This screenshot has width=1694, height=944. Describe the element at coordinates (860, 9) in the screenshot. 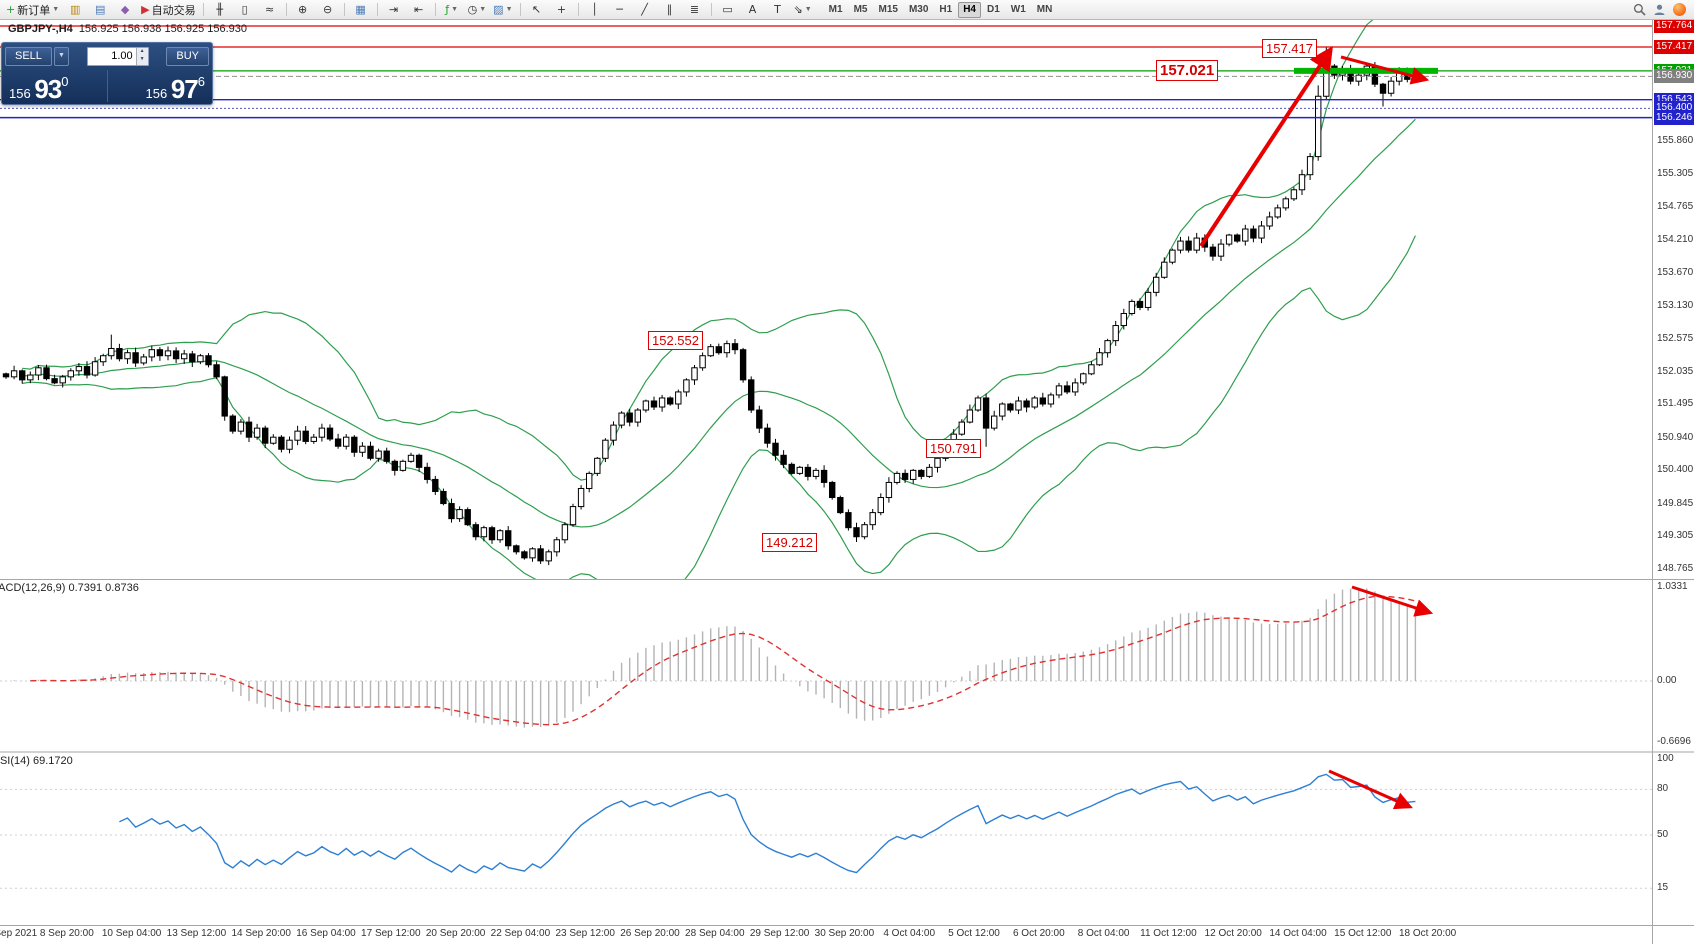

I see `timeframe-m5: M5` at that location.